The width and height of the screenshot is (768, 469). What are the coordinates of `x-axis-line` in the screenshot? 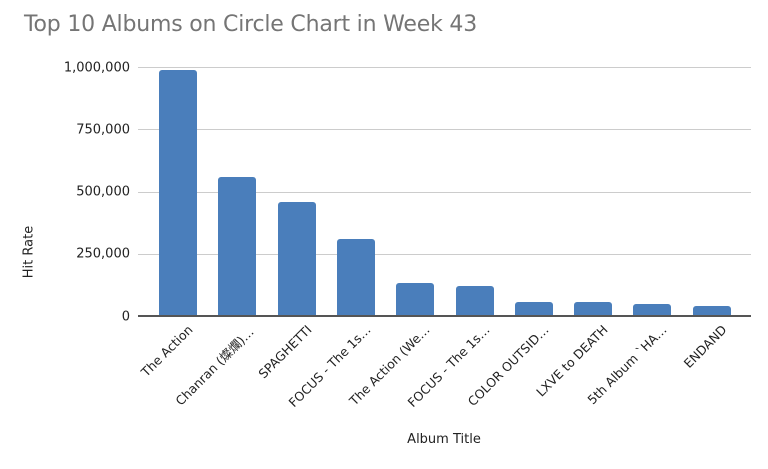 It's located at (444, 316).